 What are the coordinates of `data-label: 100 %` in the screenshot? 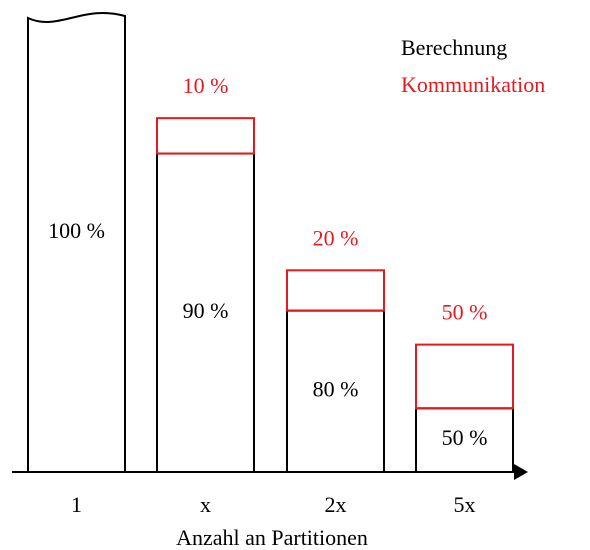 It's located at (76, 230).